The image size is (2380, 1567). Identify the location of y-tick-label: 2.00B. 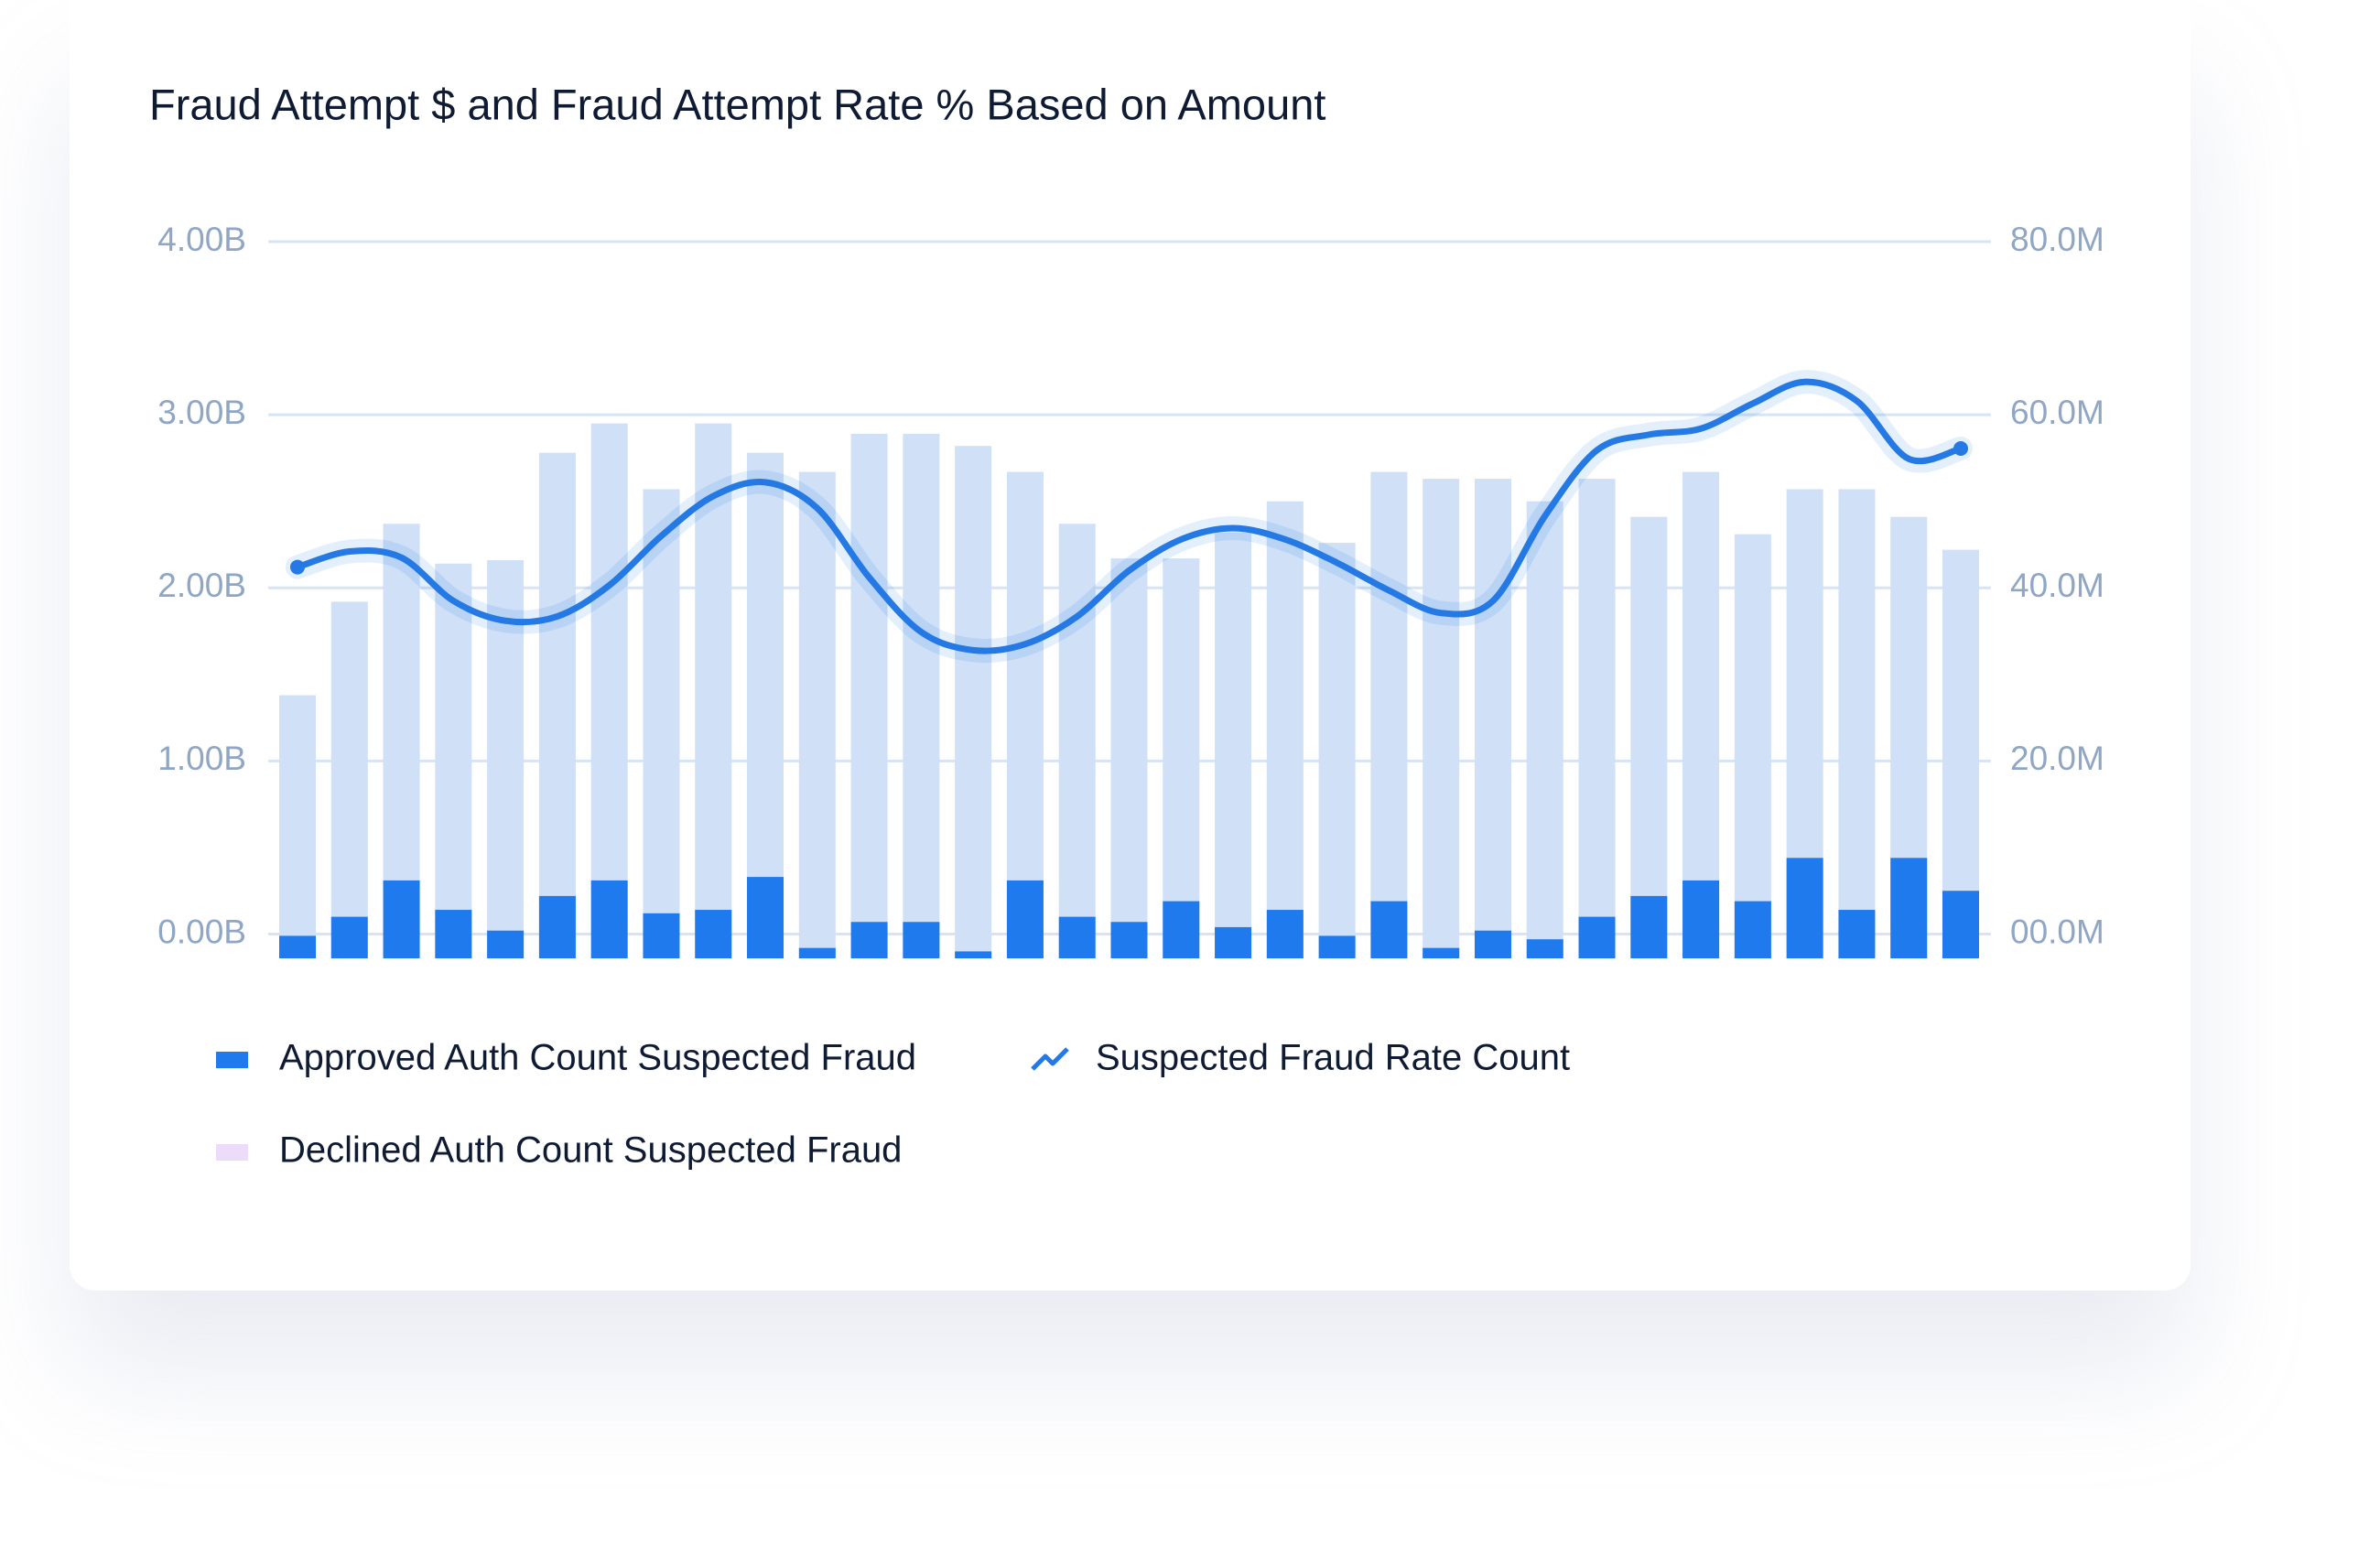
(201, 586).